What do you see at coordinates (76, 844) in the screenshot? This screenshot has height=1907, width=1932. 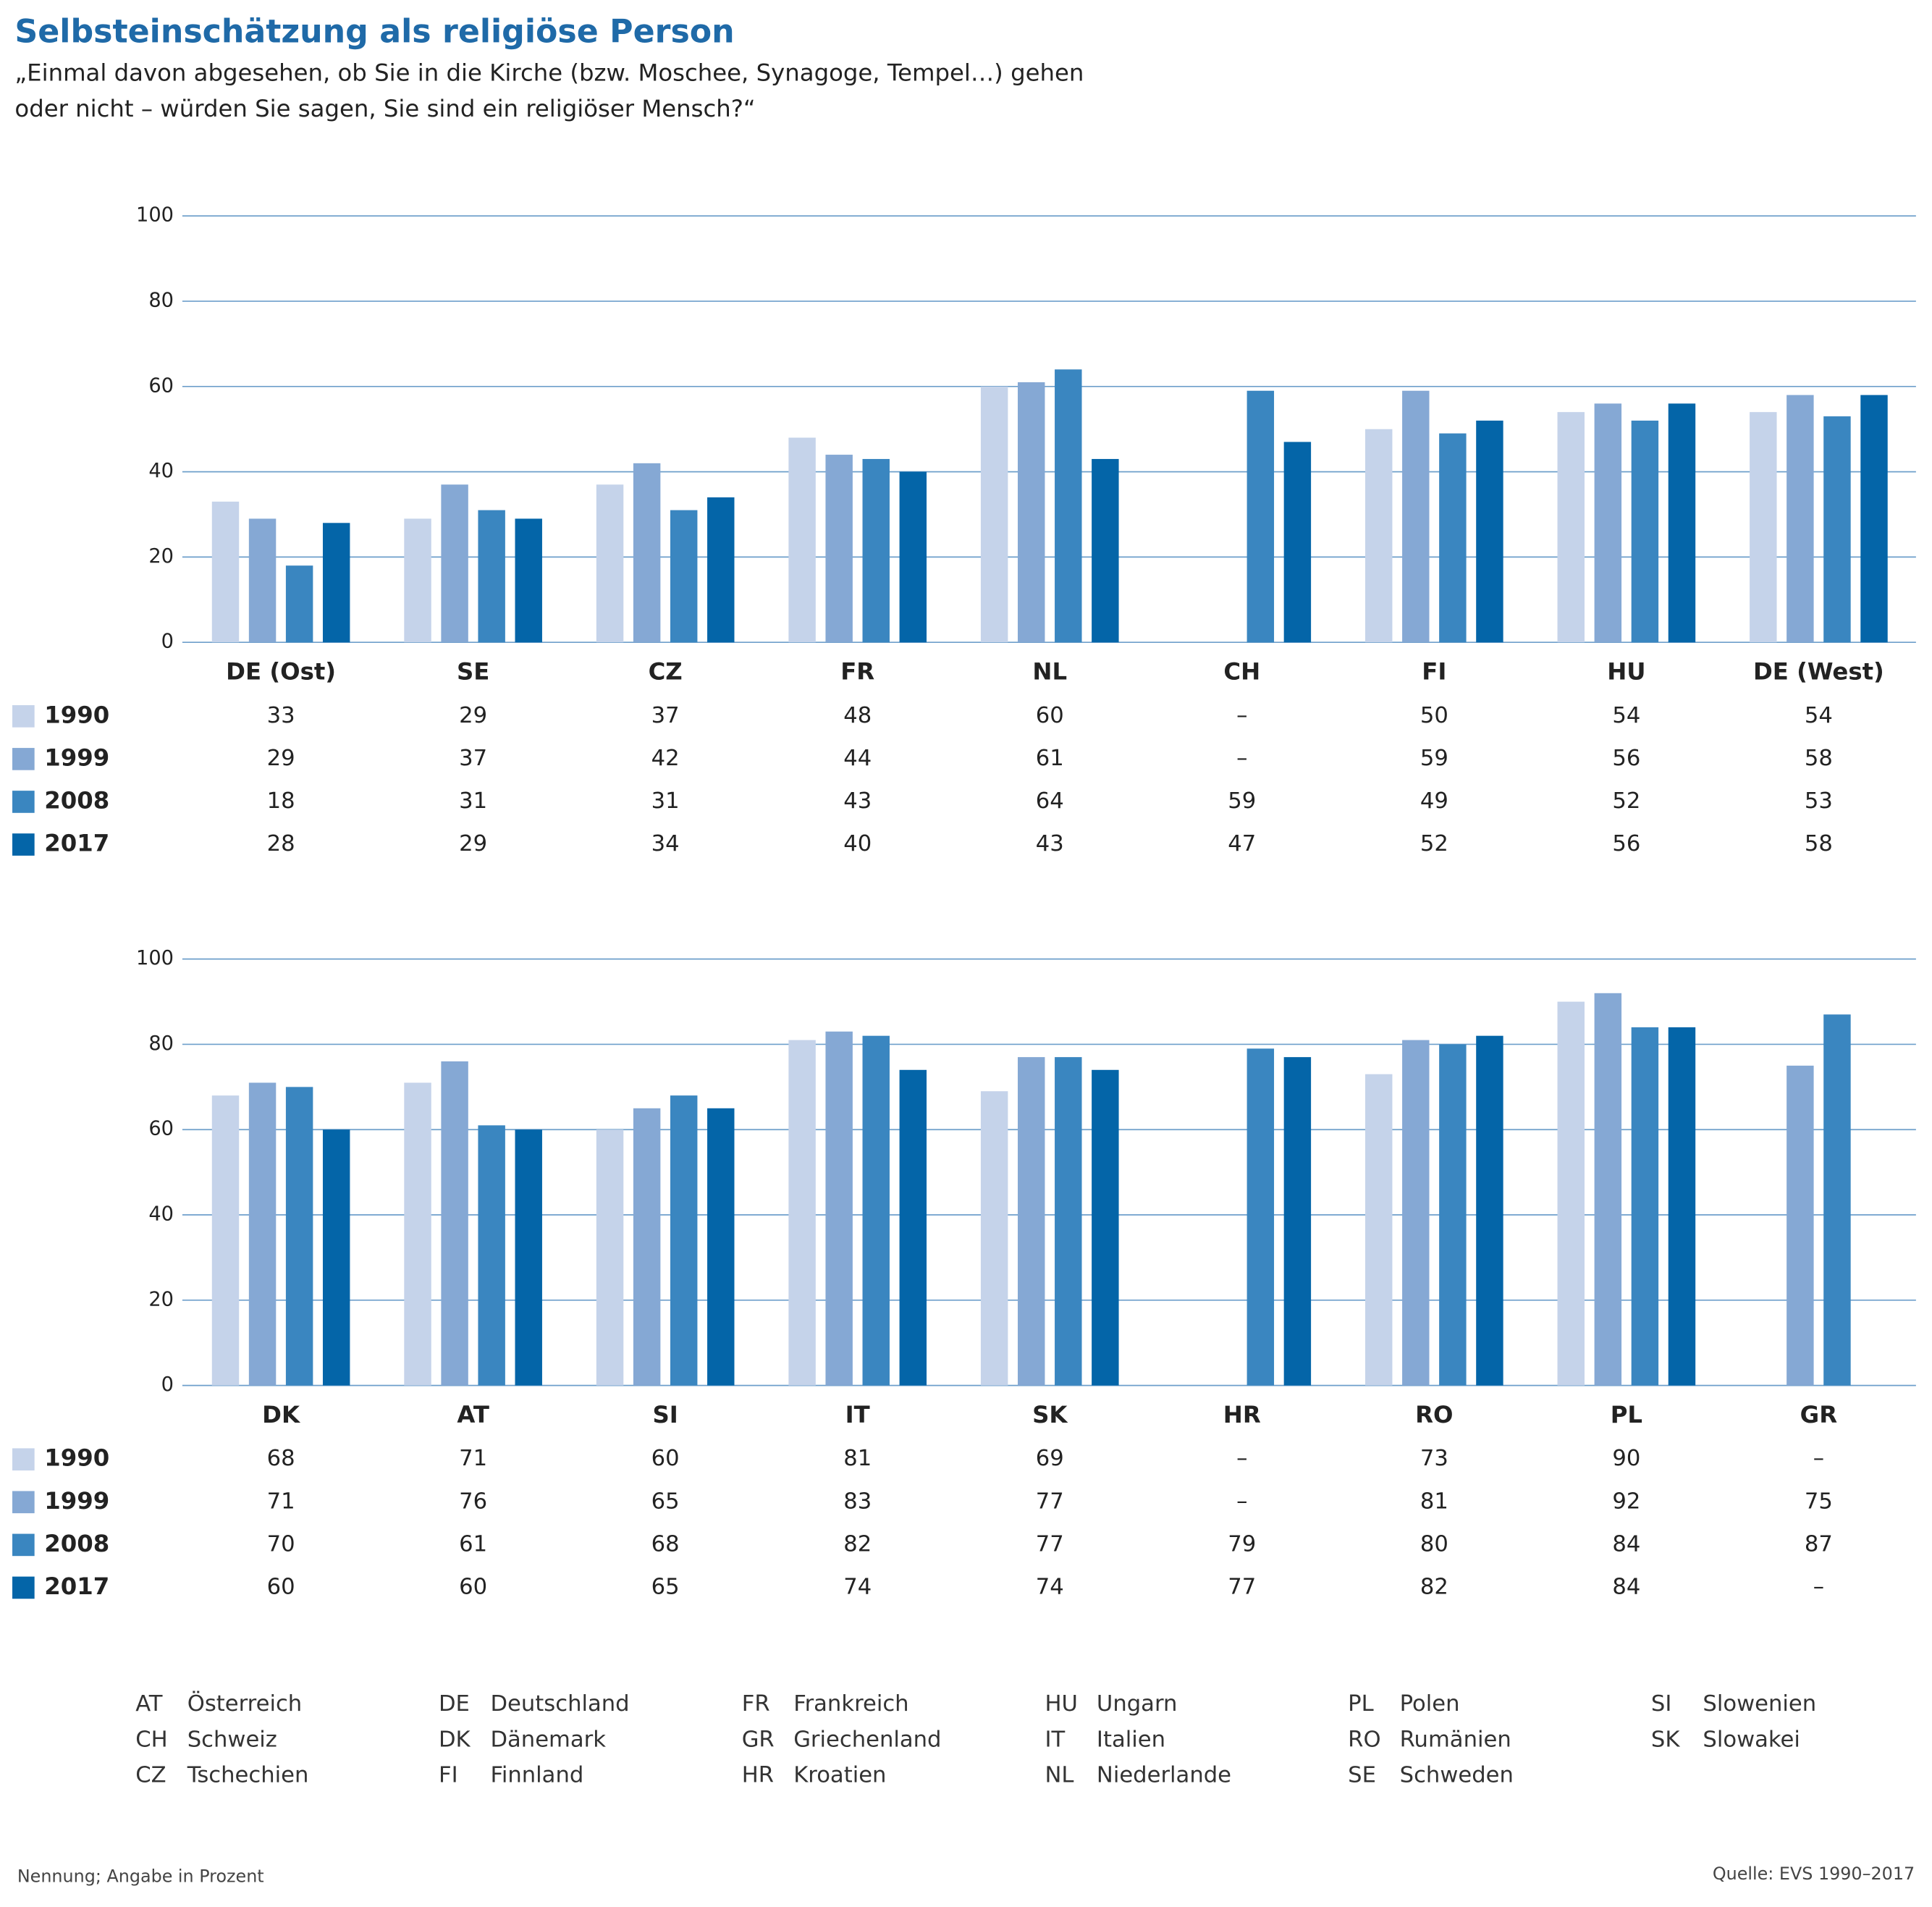 I see `legend-label: 2017` at bounding box center [76, 844].